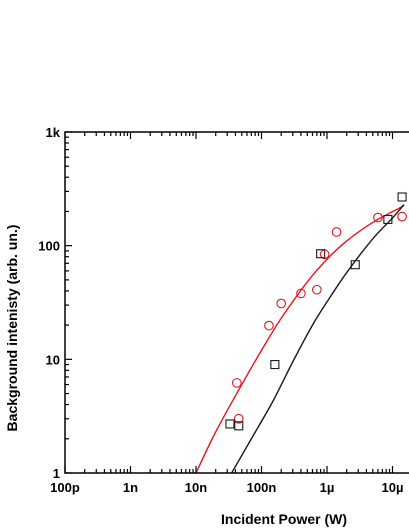 Image resolution: width=409 pixels, height=529 pixels. What do you see at coordinates (262, 487) in the screenshot?
I see `x-tick-label: 100n` at bounding box center [262, 487].